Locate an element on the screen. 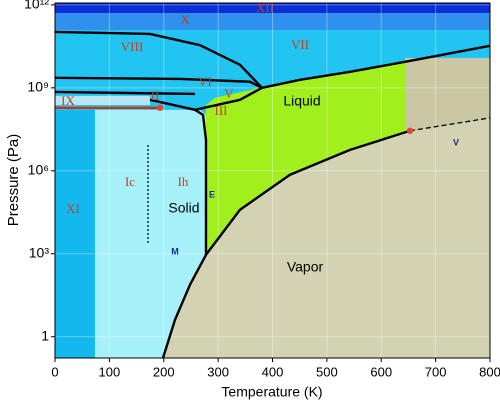  x-tick-label: 200 is located at coordinates (164, 371).